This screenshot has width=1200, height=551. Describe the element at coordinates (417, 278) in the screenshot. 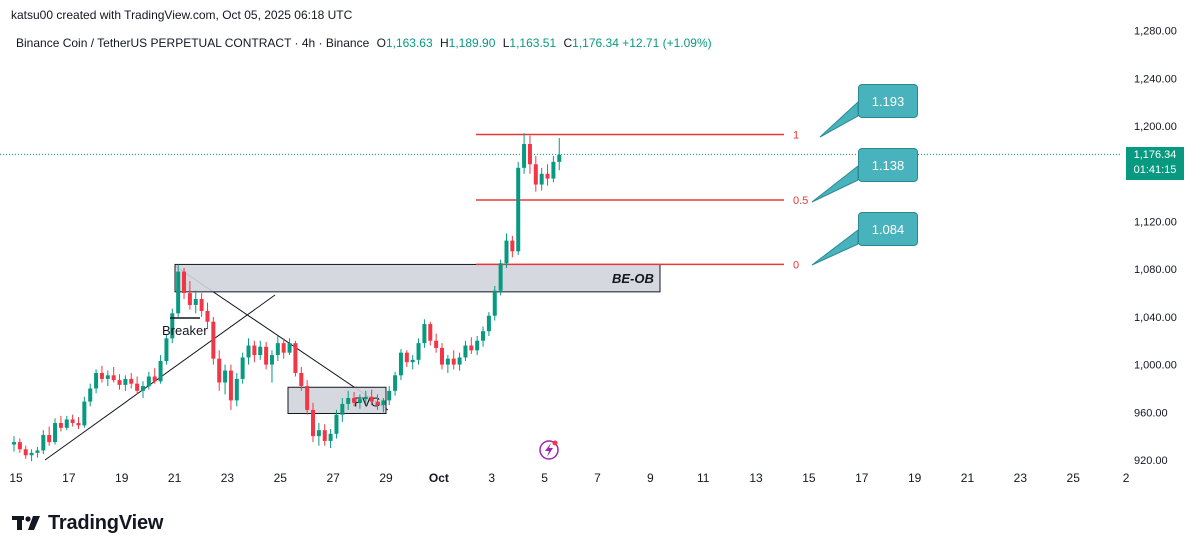

I see `zone-be-ob` at that location.